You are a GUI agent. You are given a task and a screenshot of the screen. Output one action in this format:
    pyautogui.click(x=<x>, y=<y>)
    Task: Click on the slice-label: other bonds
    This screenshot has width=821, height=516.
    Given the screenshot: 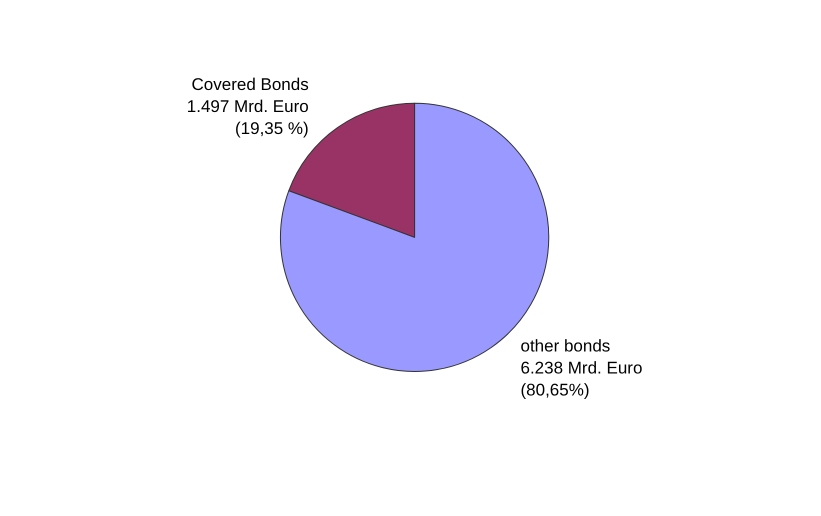 What is the action you would take?
    pyautogui.click(x=565, y=346)
    